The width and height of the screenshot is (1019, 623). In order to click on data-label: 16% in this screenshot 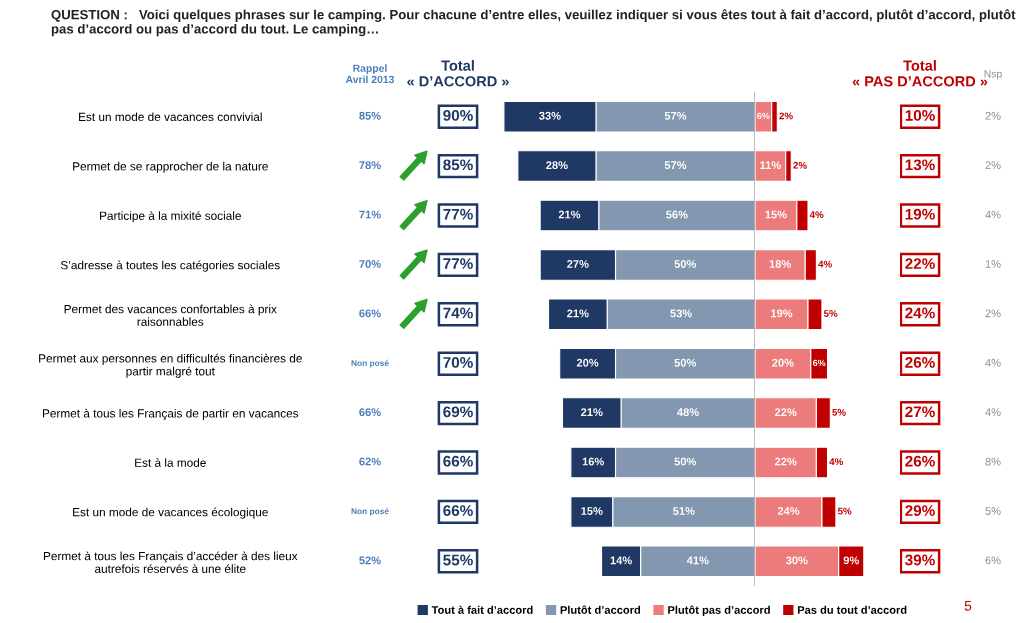, I will do `click(593, 461)`.